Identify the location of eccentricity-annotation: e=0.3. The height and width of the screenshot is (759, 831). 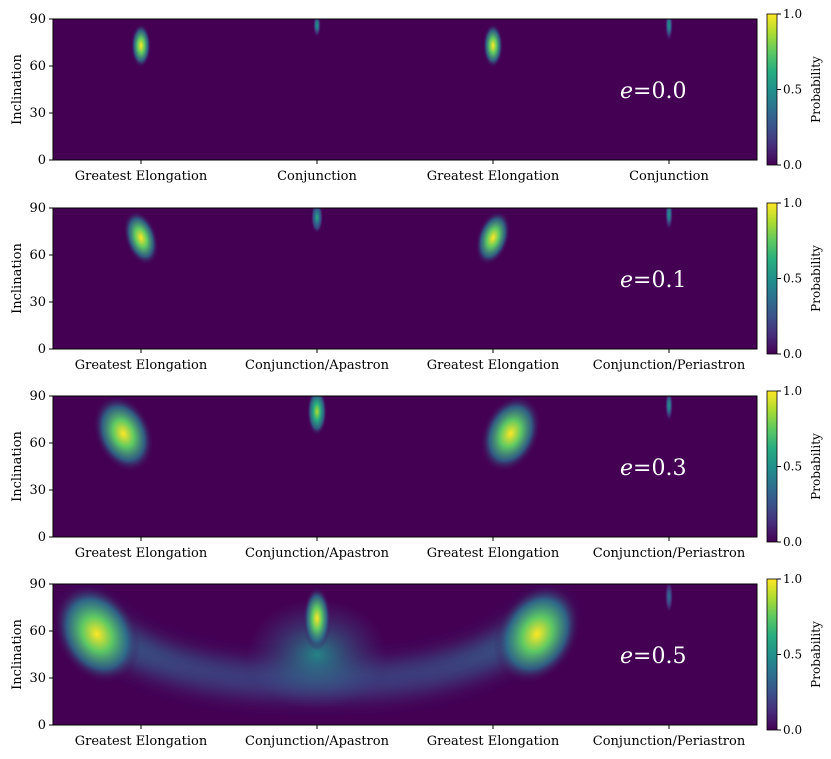
(653, 468).